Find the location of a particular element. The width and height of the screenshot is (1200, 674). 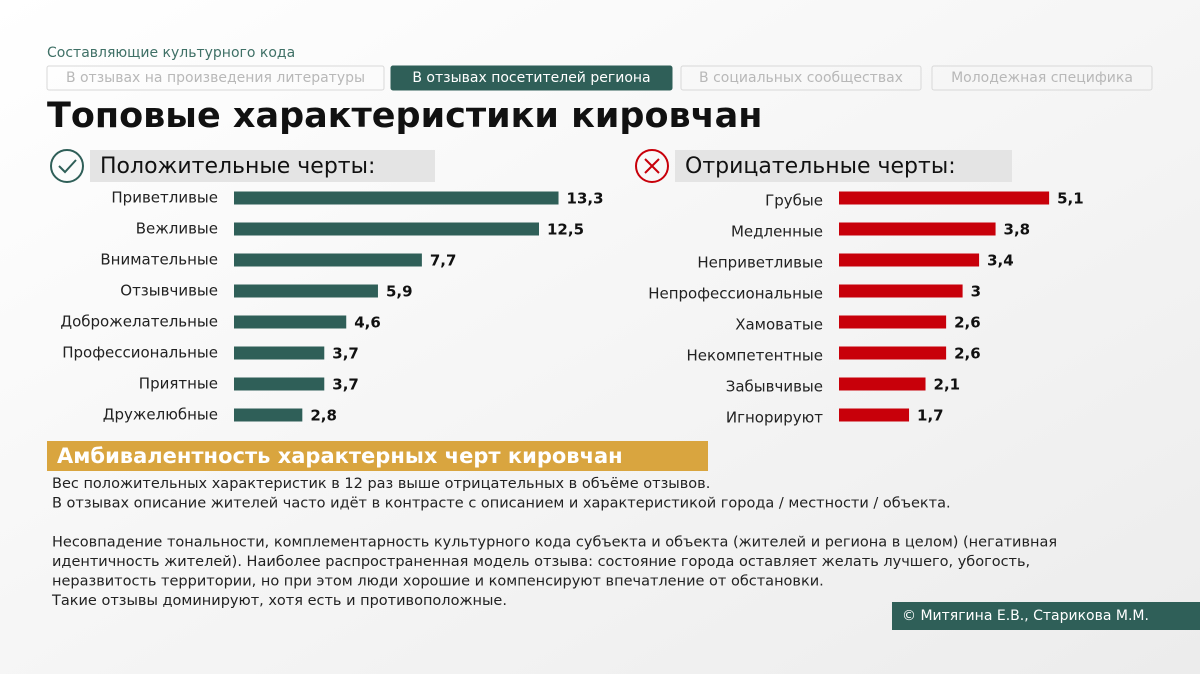

category-label: Грубые is located at coordinates (794, 201).